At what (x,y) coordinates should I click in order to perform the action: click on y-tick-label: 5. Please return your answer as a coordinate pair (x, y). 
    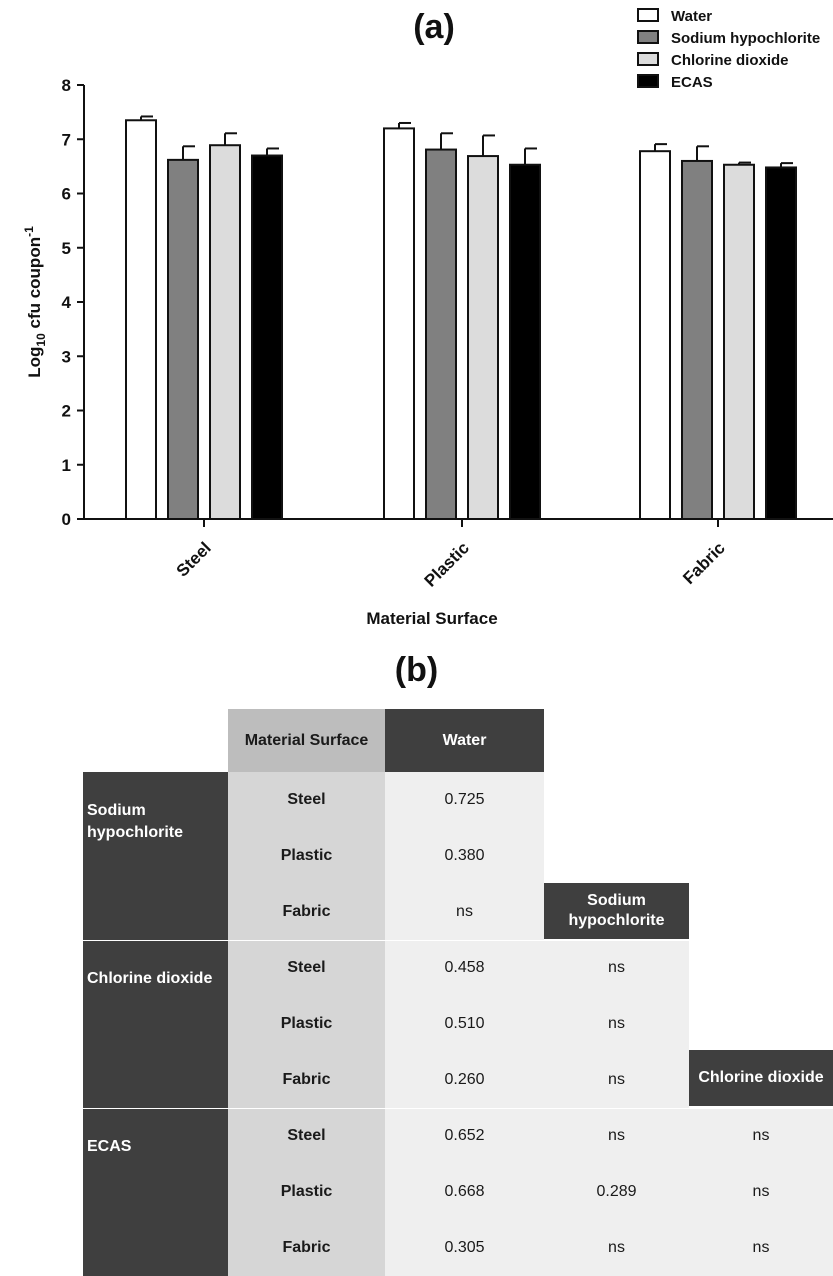
    Looking at the image, I should click on (66, 248).